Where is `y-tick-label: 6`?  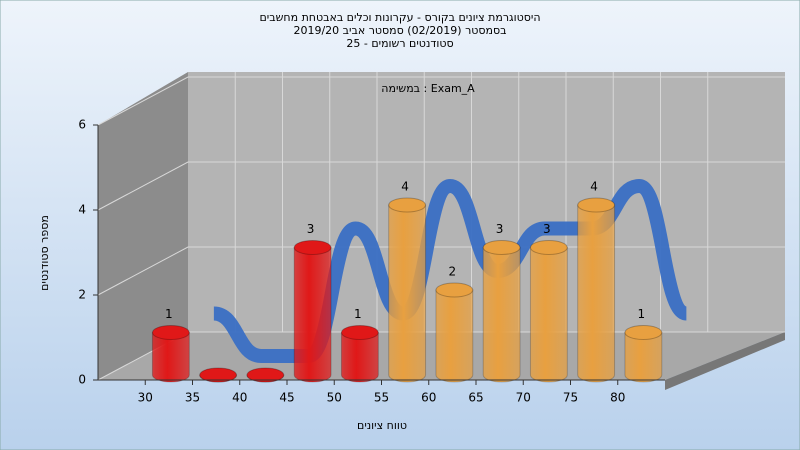
y-tick-label: 6 is located at coordinates (82, 125).